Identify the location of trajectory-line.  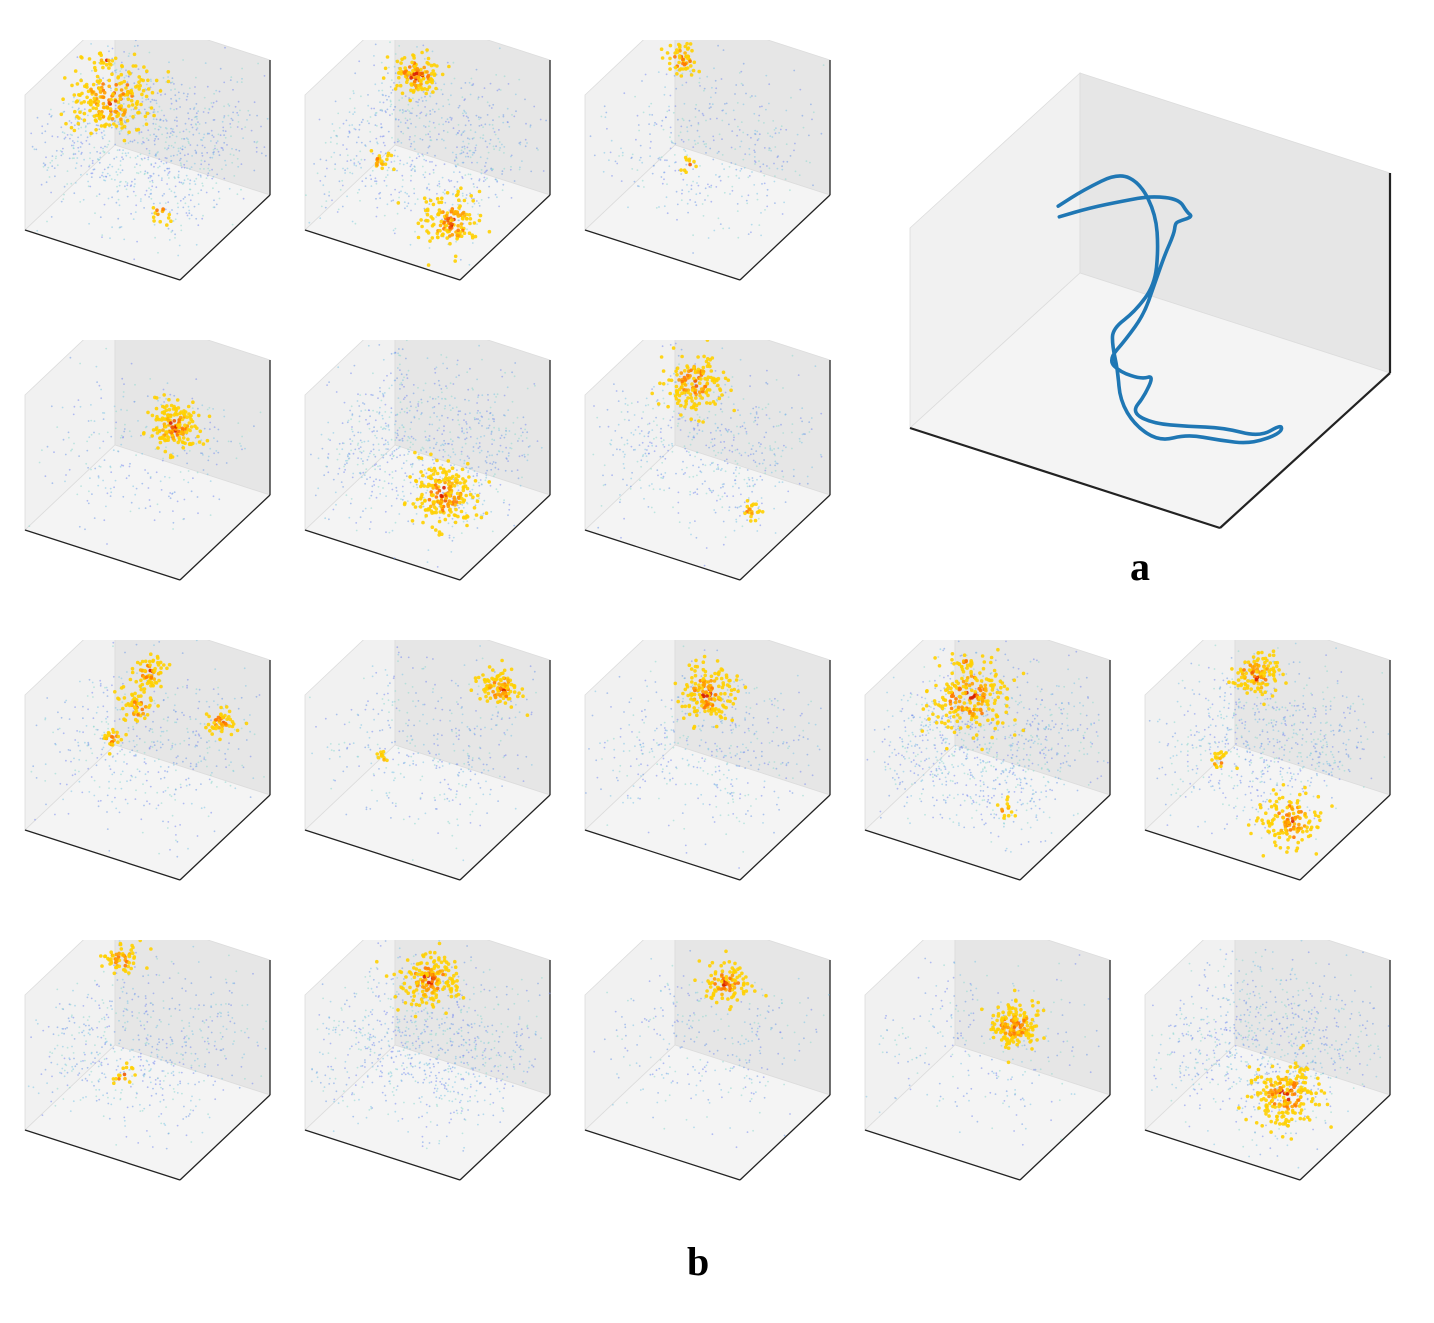
(1170, 309).